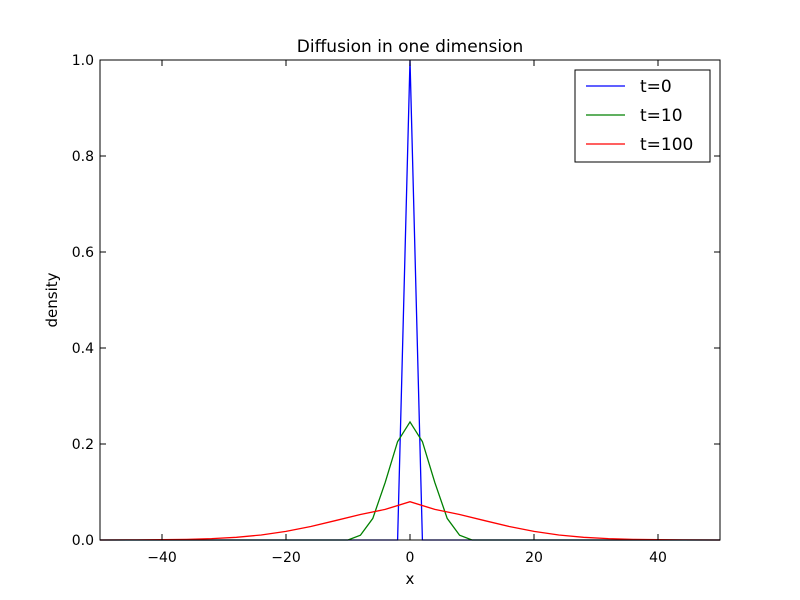 The height and width of the screenshot is (600, 800). What do you see at coordinates (83, 349) in the screenshot?
I see `y-tick-label: 0.4` at bounding box center [83, 349].